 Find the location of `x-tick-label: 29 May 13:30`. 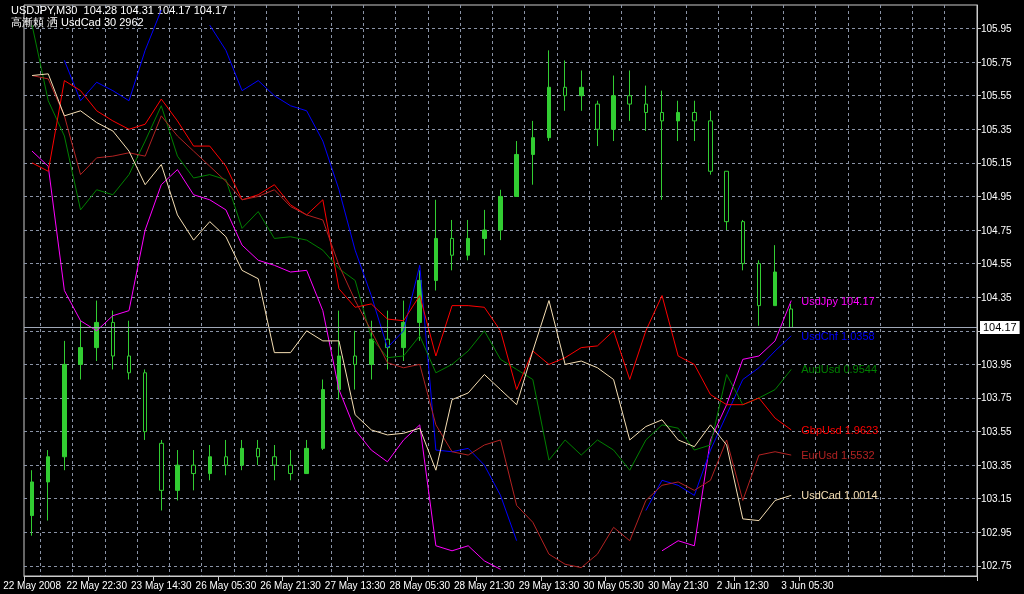

x-tick-label: 29 May 13:30 is located at coordinates (549, 585).